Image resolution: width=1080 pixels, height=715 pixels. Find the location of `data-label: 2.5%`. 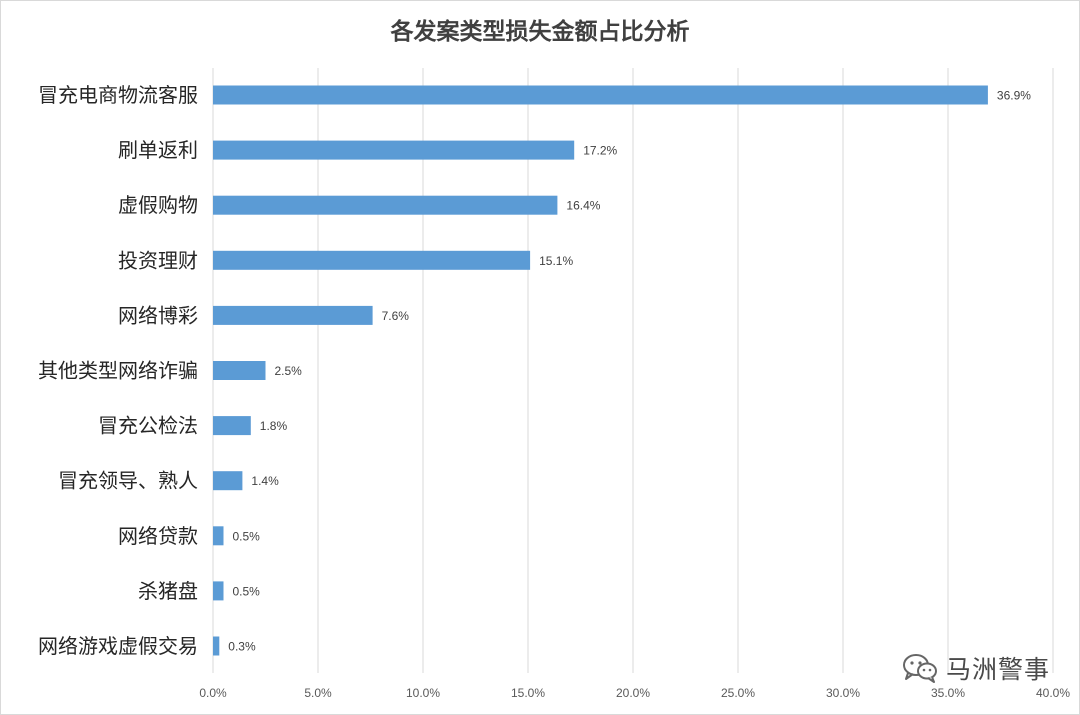

data-label: 2.5% is located at coordinates (289, 371).